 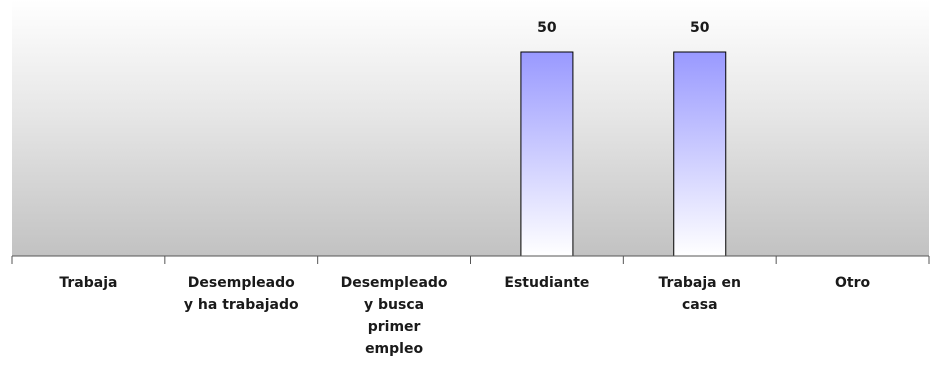 I want to click on x-tick-label-line: y busca, so click(x=394, y=305).